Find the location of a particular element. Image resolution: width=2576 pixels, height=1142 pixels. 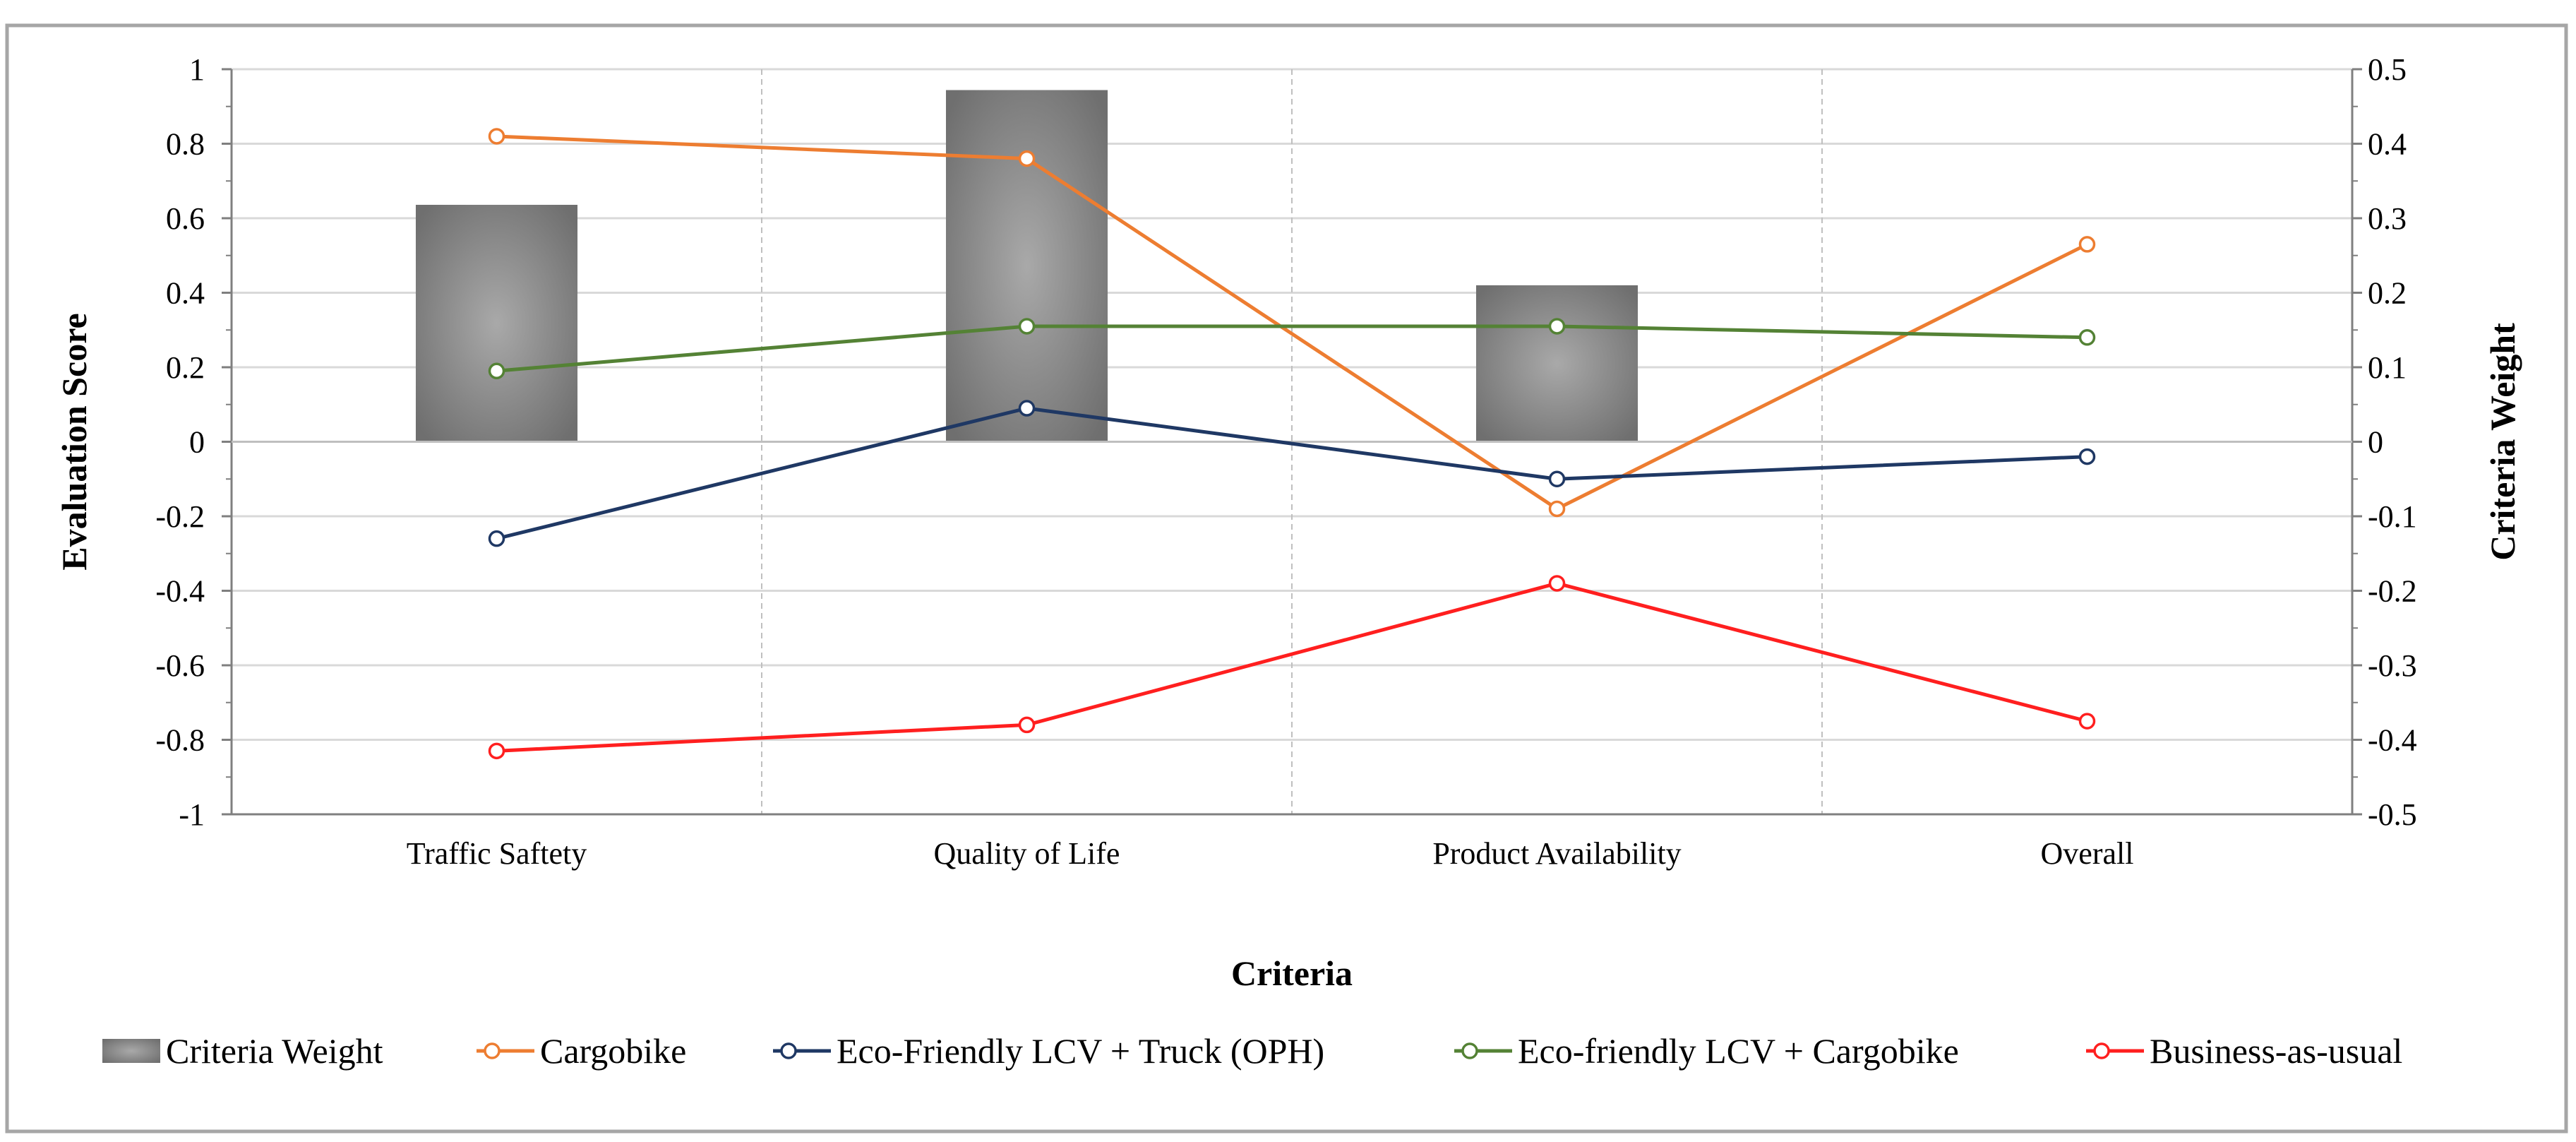

y-tick-label: 0 is located at coordinates (197, 442).